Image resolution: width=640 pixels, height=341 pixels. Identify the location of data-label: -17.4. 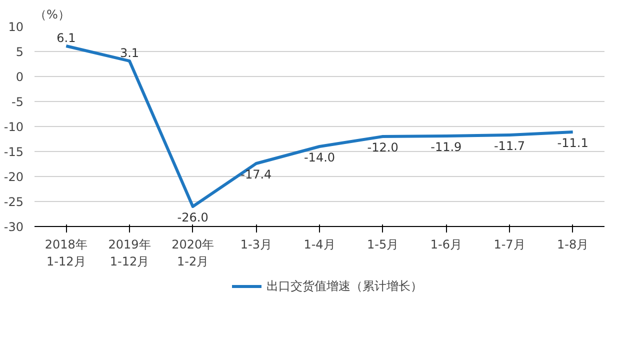
(256, 175).